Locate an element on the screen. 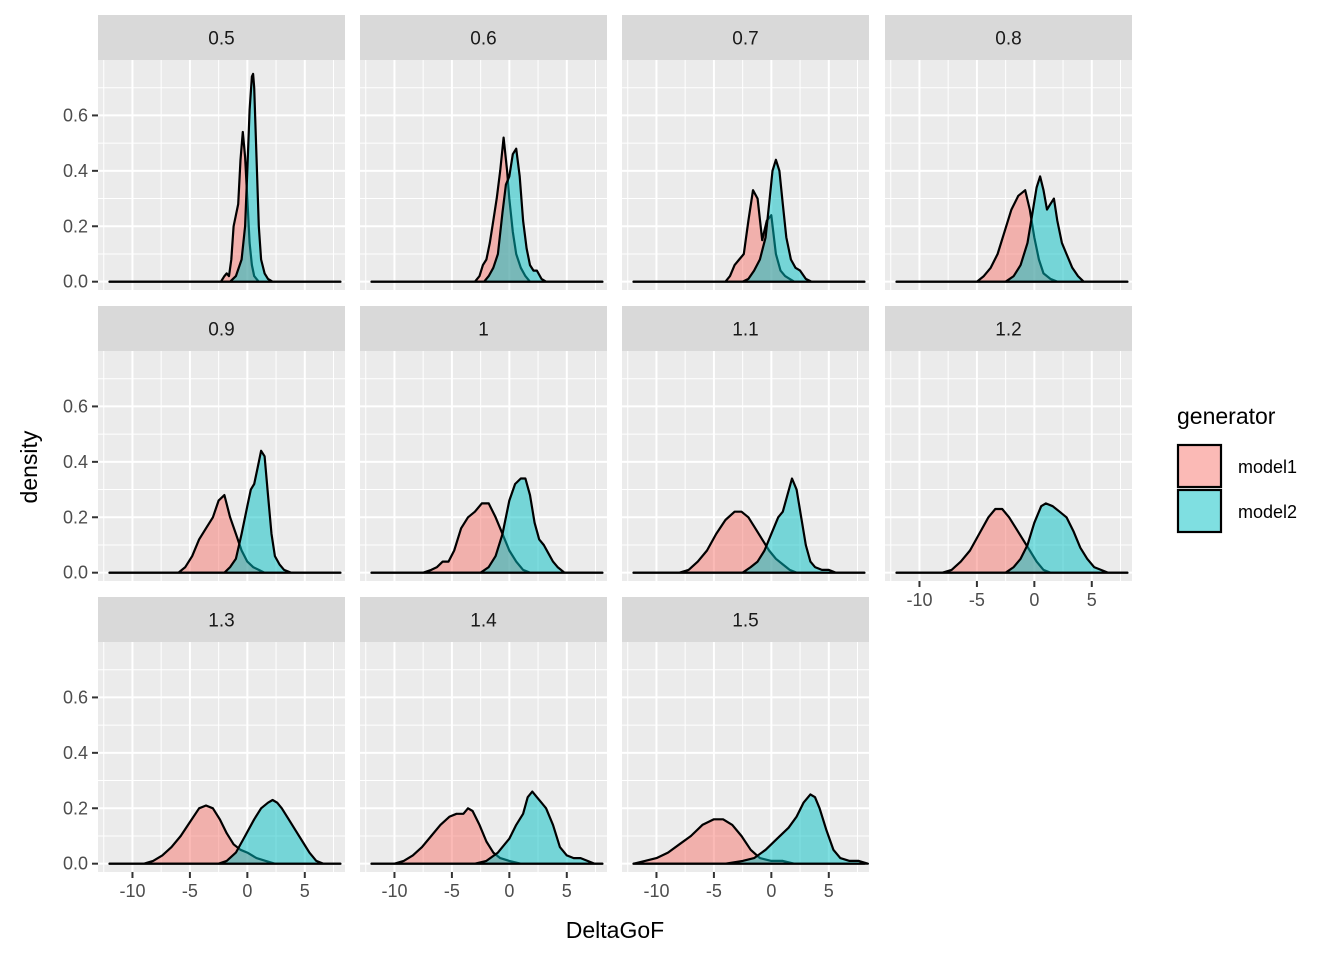 Image resolution: width=1344 pixels, height=960 pixels. facet-panel-1: 1 is located at coordinates (483, 443).